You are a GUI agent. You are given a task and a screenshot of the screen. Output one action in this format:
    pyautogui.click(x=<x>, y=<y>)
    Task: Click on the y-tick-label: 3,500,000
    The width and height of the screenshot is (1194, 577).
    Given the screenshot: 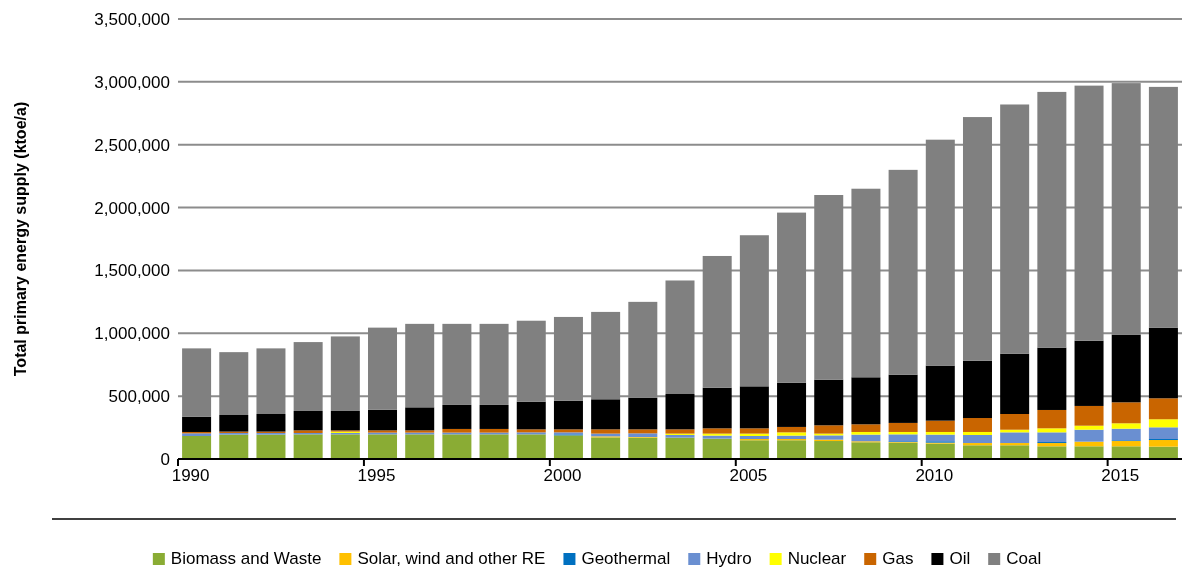 What is the action you would take?
    pyautogui.click(x=132, y=19)
    